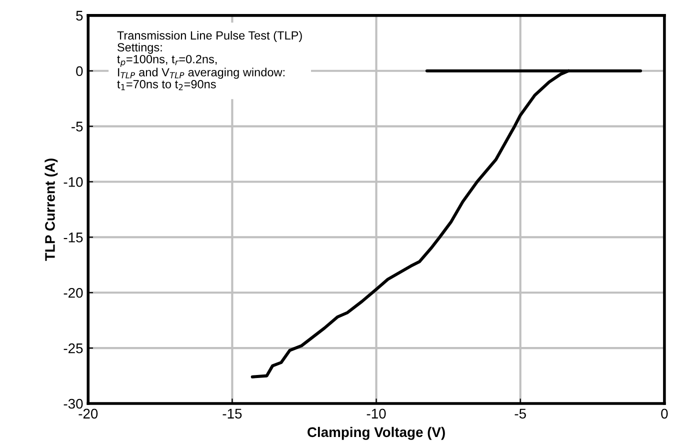 Image resolution: width=678 pixels, height=441 pixels. Describe the element at coordinates (232, 413) in the screenshot. I see `x-tick-label: -15` at that location.